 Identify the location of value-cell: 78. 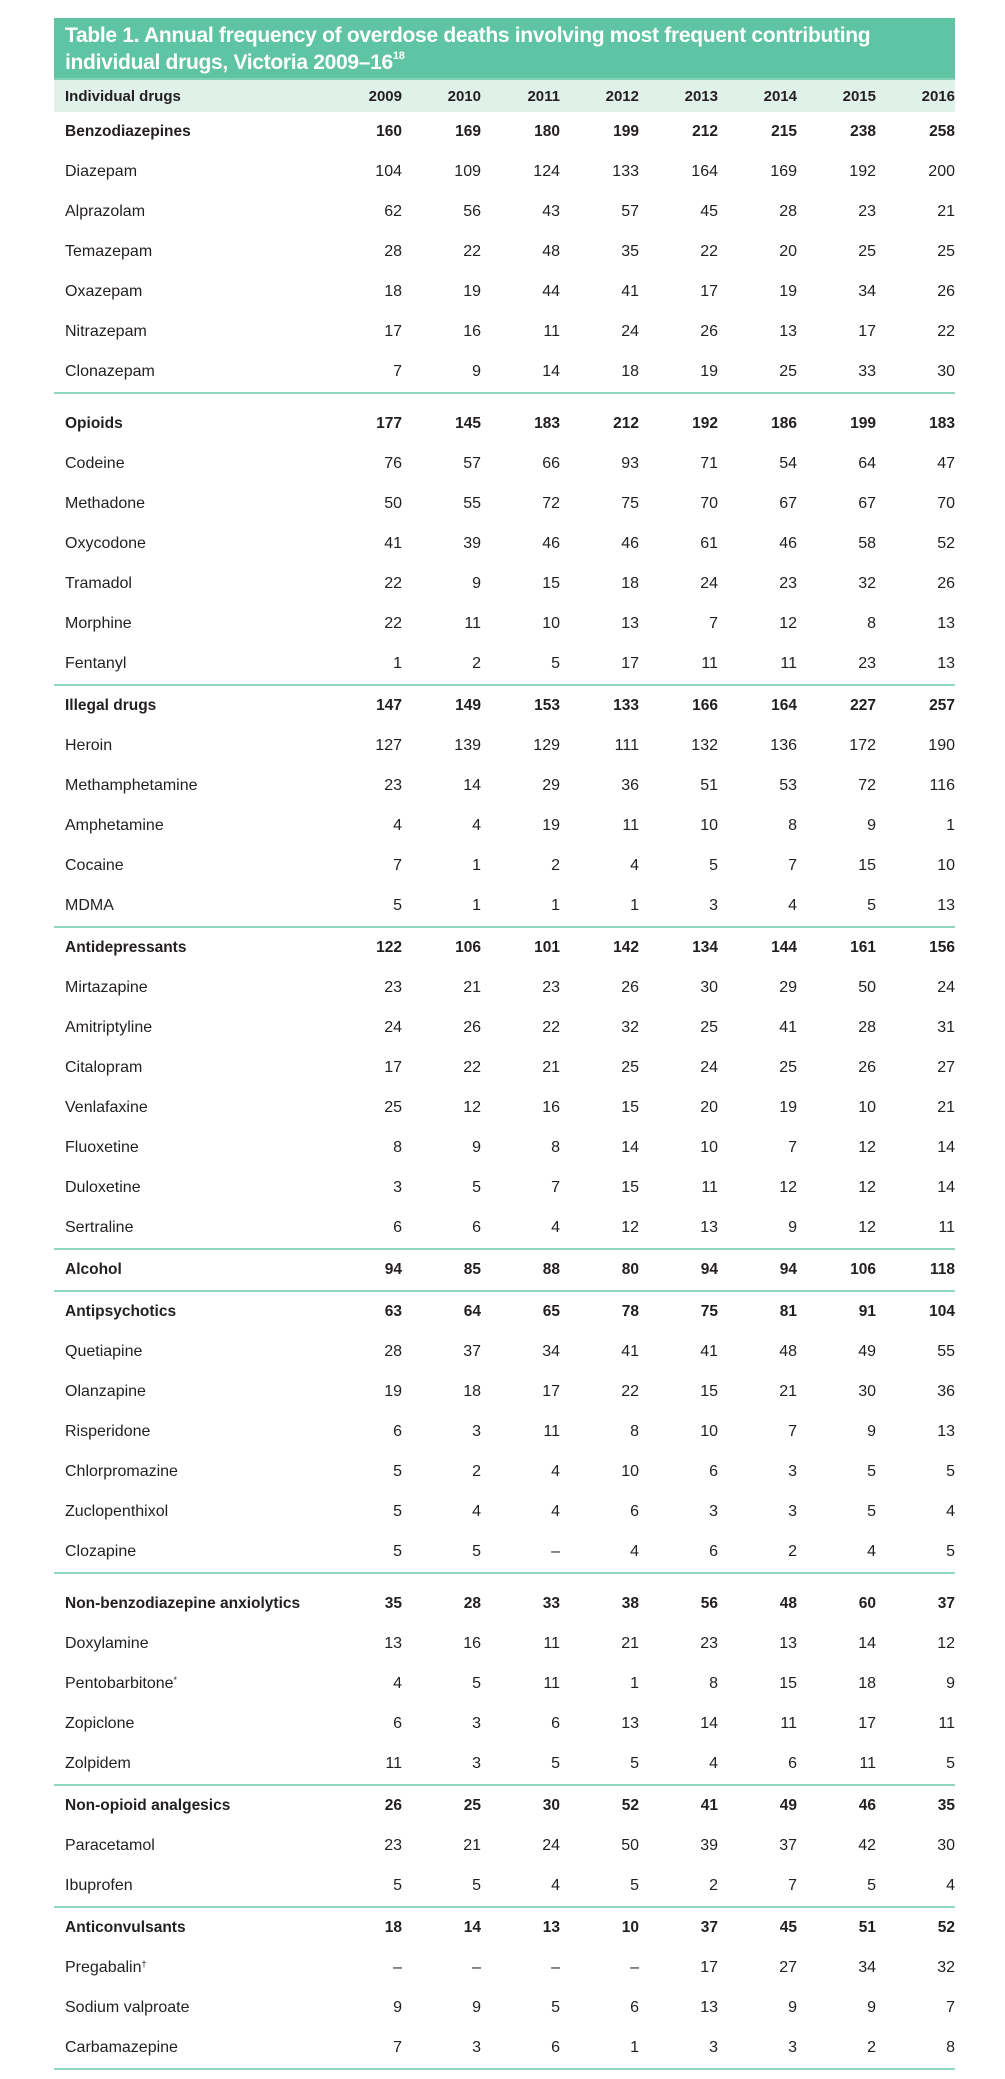
(630, 1311).